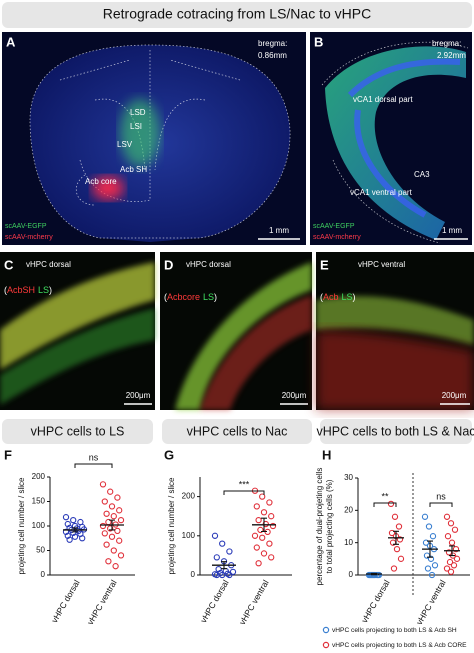 The width and height of the screenshot is (474, 653). Describe the element at coordinates (9, 264) in the screenshot. I see `panel-letter: C` at that location.